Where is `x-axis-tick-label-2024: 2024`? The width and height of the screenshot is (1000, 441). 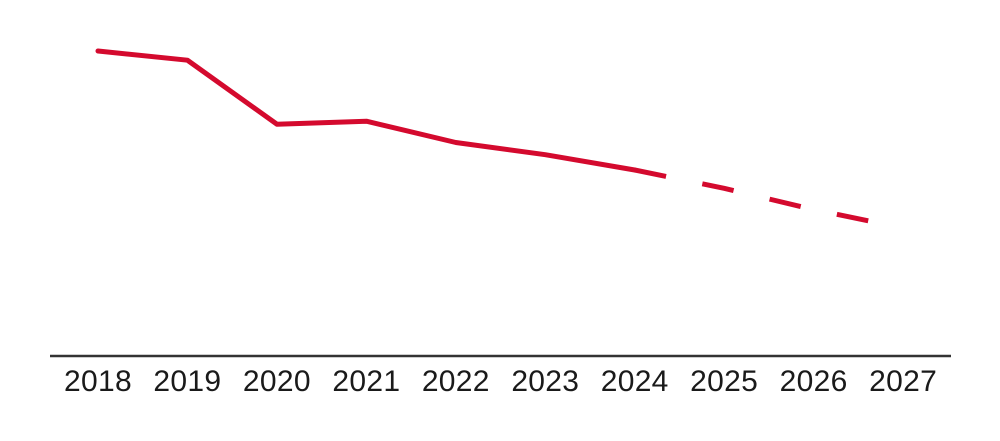 x-axis-tick-label-2024: 2024 is located at coordinates (635, 381).